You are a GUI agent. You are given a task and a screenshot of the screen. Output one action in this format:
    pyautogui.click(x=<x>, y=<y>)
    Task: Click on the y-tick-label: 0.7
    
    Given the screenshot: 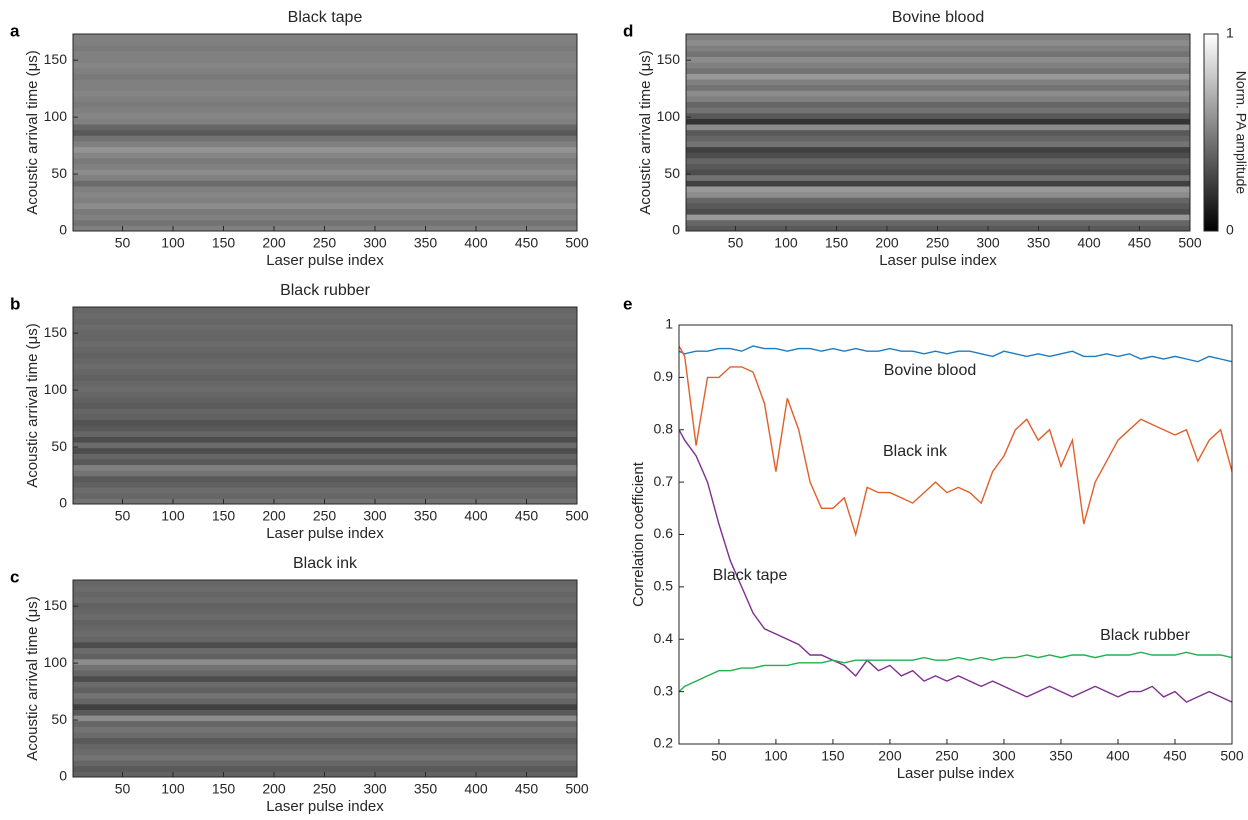 What is the action you would take?
    pyautogui.click(x=664, y=481)
    